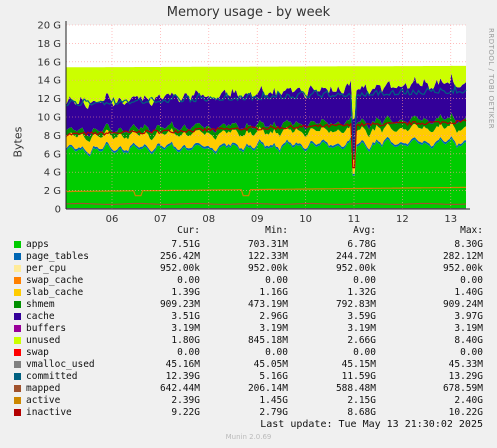 The height and width of the screenshot is (448, 497). I want to click on line-committed, so click(266, 119).